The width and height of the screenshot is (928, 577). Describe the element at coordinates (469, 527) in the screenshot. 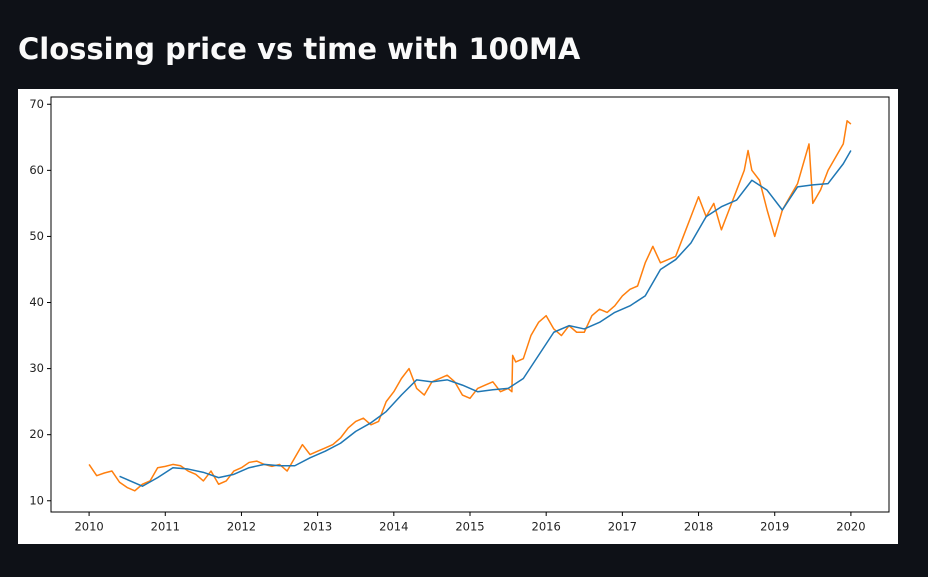

I see `x-tick-label: 2015` at that location.